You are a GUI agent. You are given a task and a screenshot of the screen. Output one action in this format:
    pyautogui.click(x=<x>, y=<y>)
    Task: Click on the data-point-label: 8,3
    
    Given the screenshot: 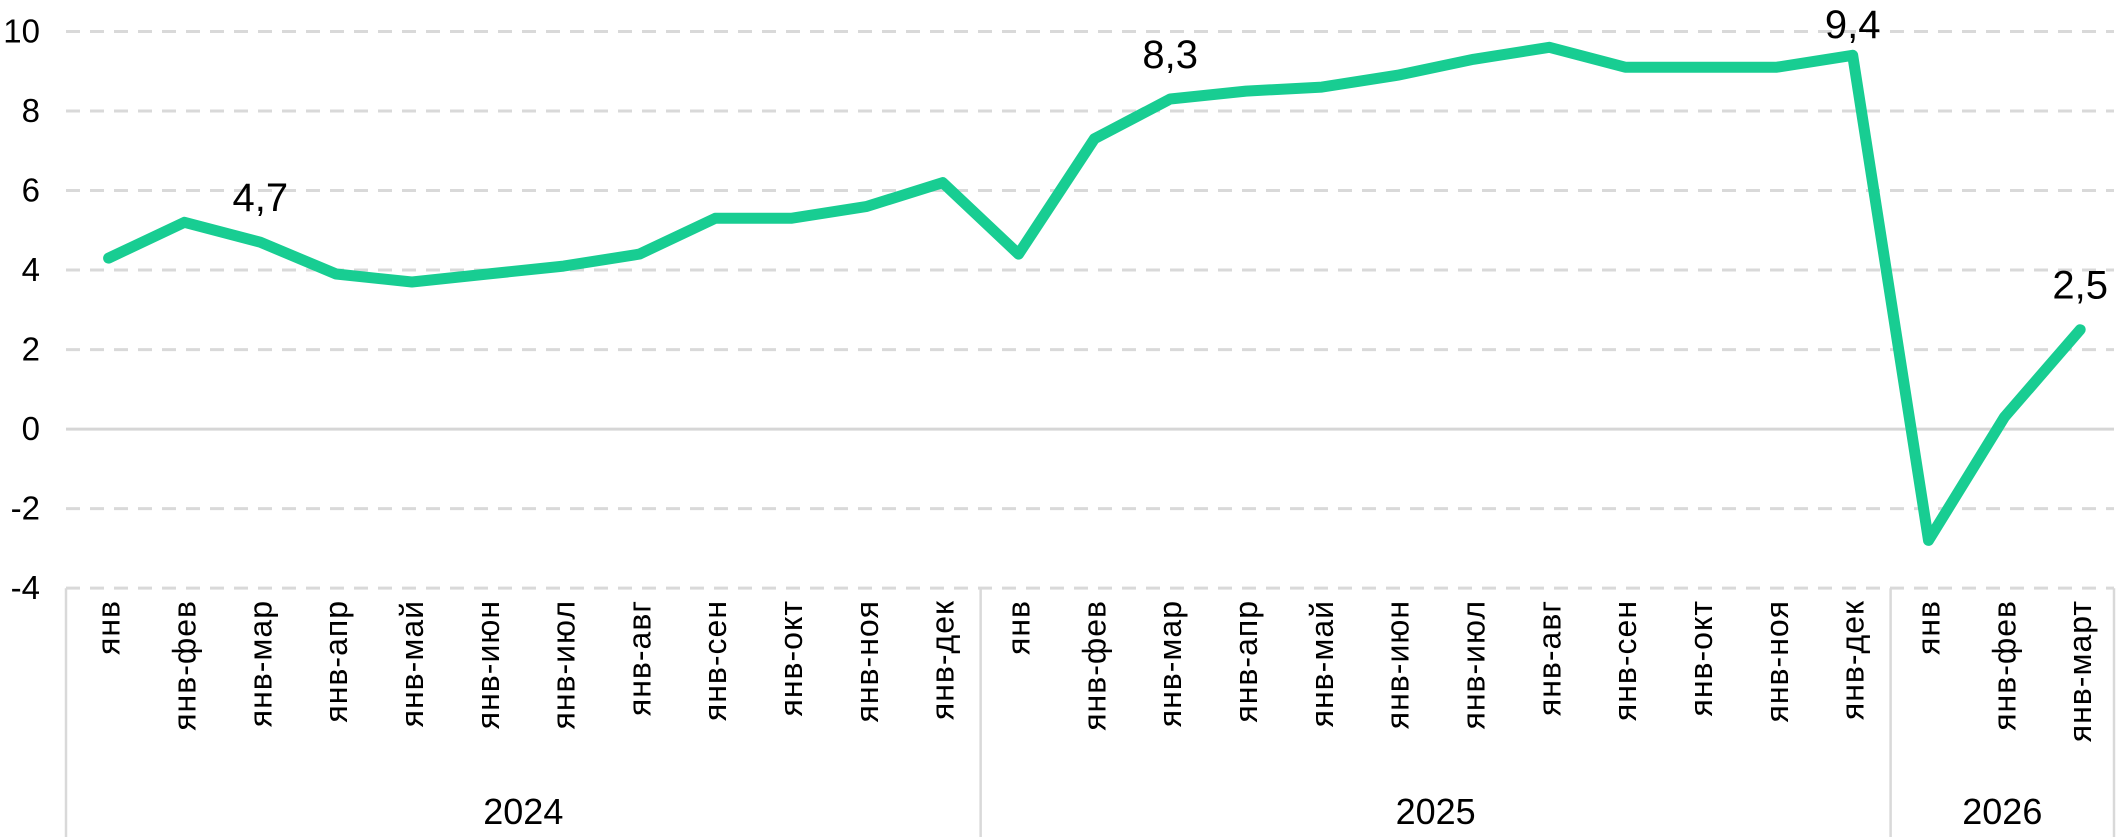 What is the action you would take?
    pyautogui.click(x=1170, y=55)
    